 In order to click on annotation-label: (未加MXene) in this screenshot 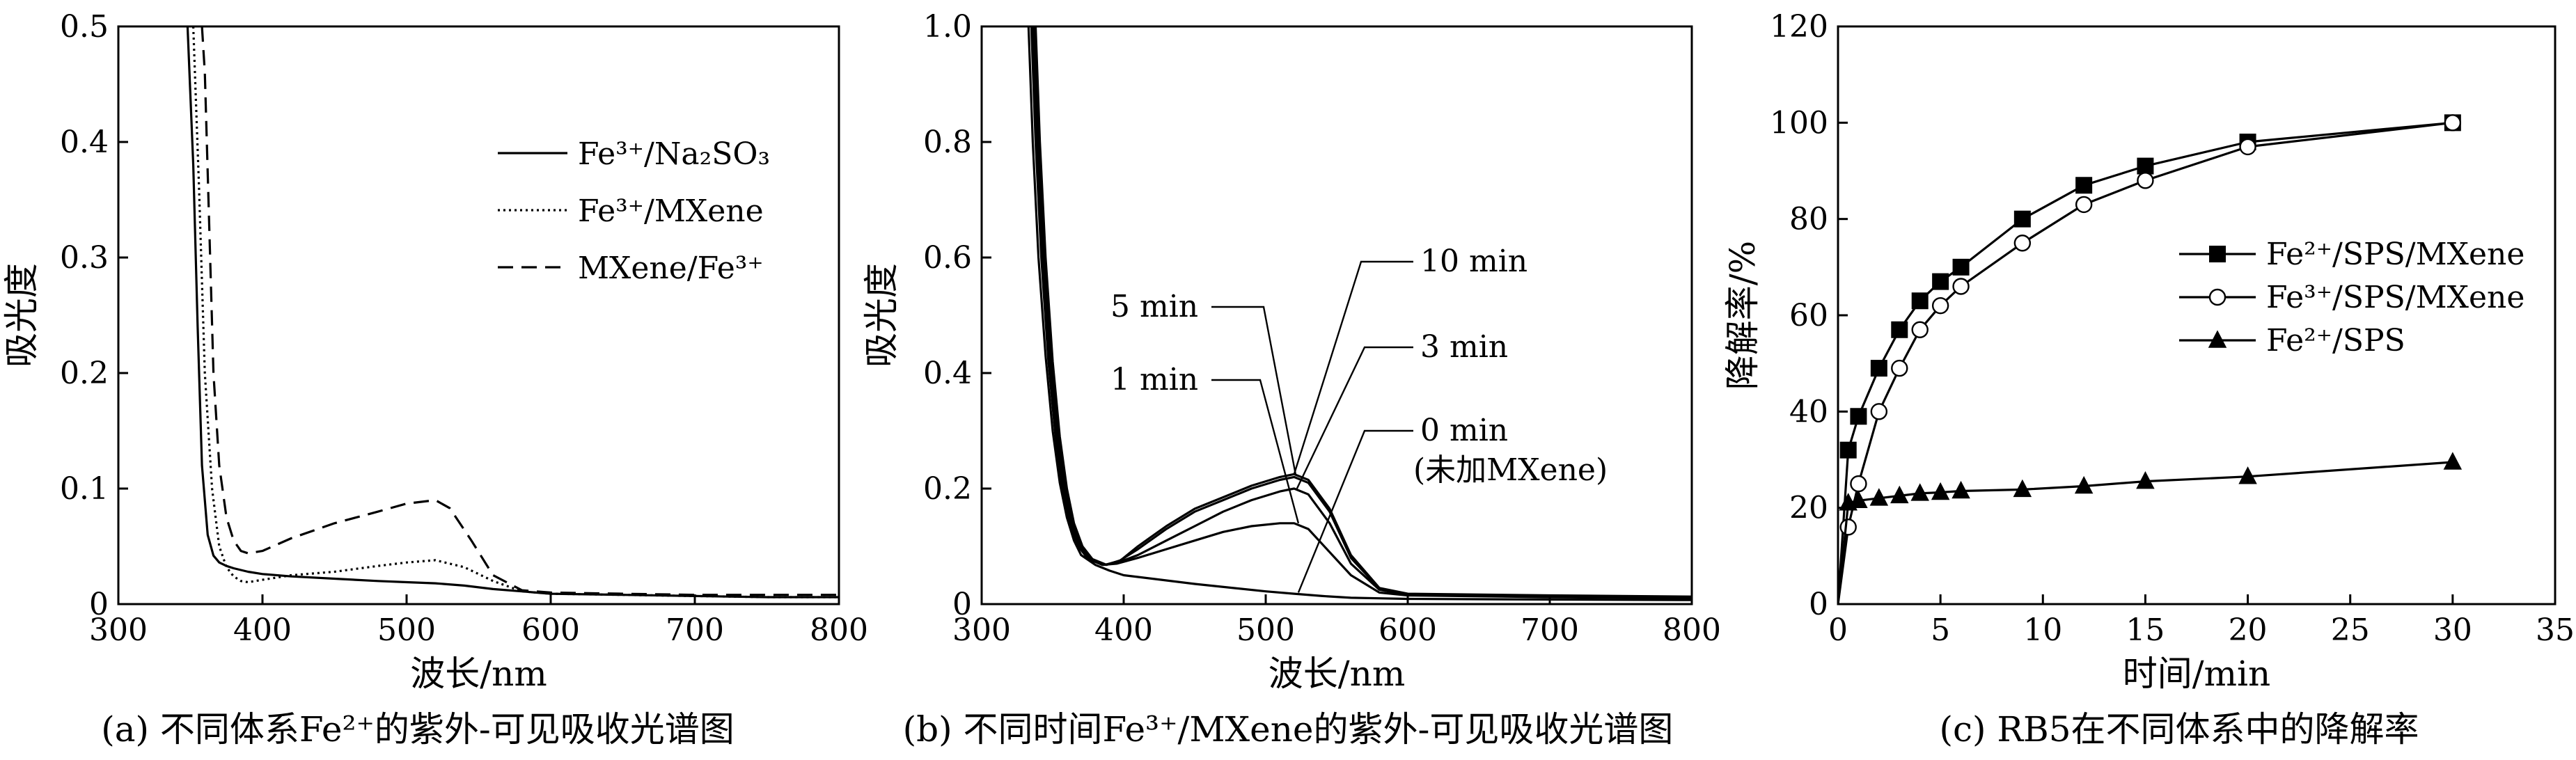, I will do `click(1510, 470)`.